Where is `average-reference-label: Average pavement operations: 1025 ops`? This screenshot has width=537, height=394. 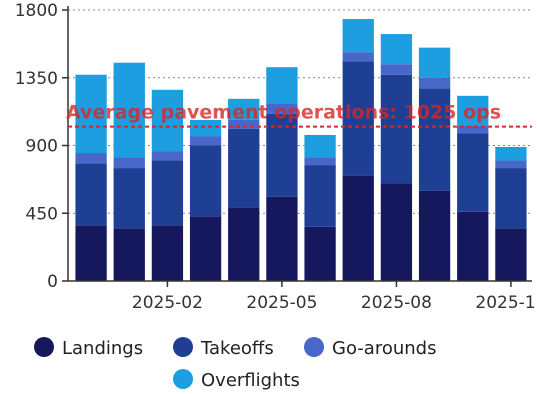
average-reference-label: Average pavement operations: 1025 ops is located at coordinates (283, 113).